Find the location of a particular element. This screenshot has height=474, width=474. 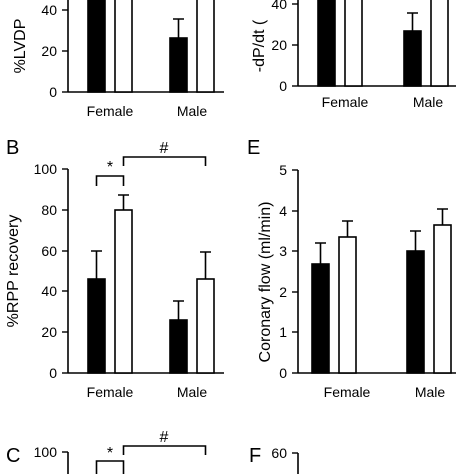

dpdt-bar-female-open is located at coordinates (353, 43).